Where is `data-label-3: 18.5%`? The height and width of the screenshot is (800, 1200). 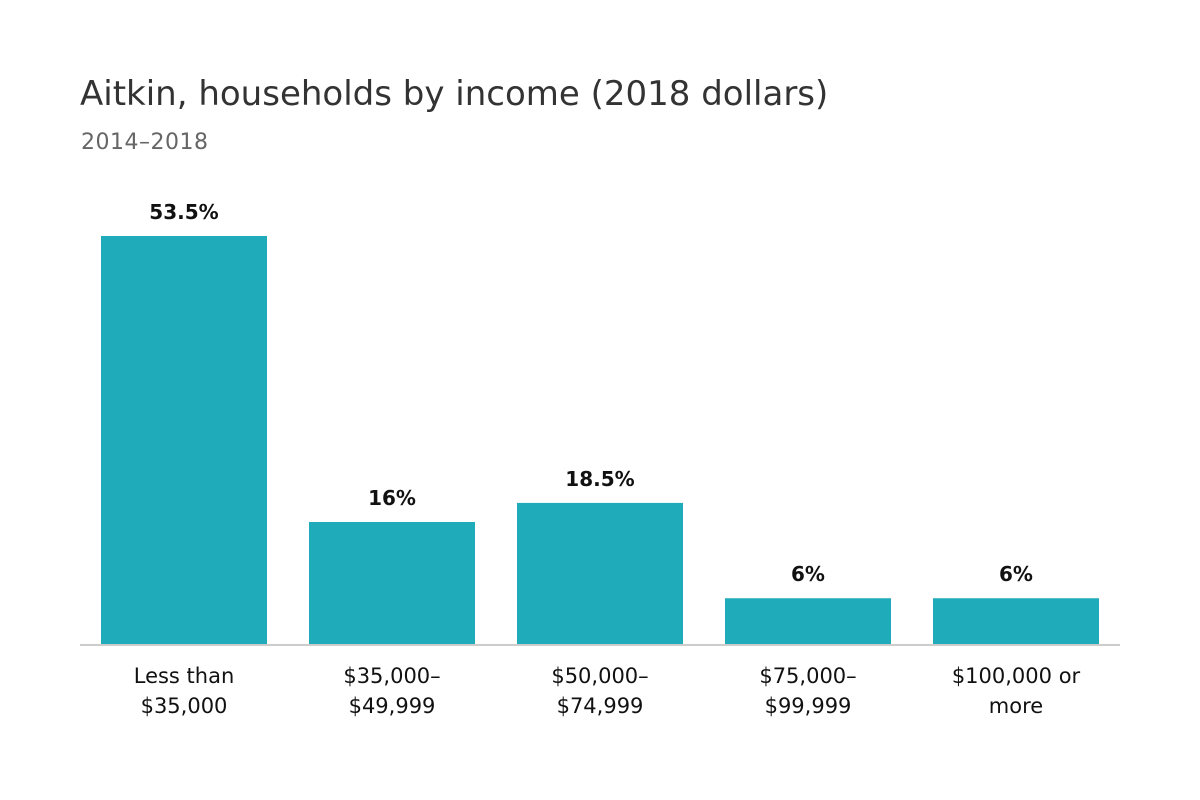
data-label-3: 18.5% is located at coordinates (599, 479).